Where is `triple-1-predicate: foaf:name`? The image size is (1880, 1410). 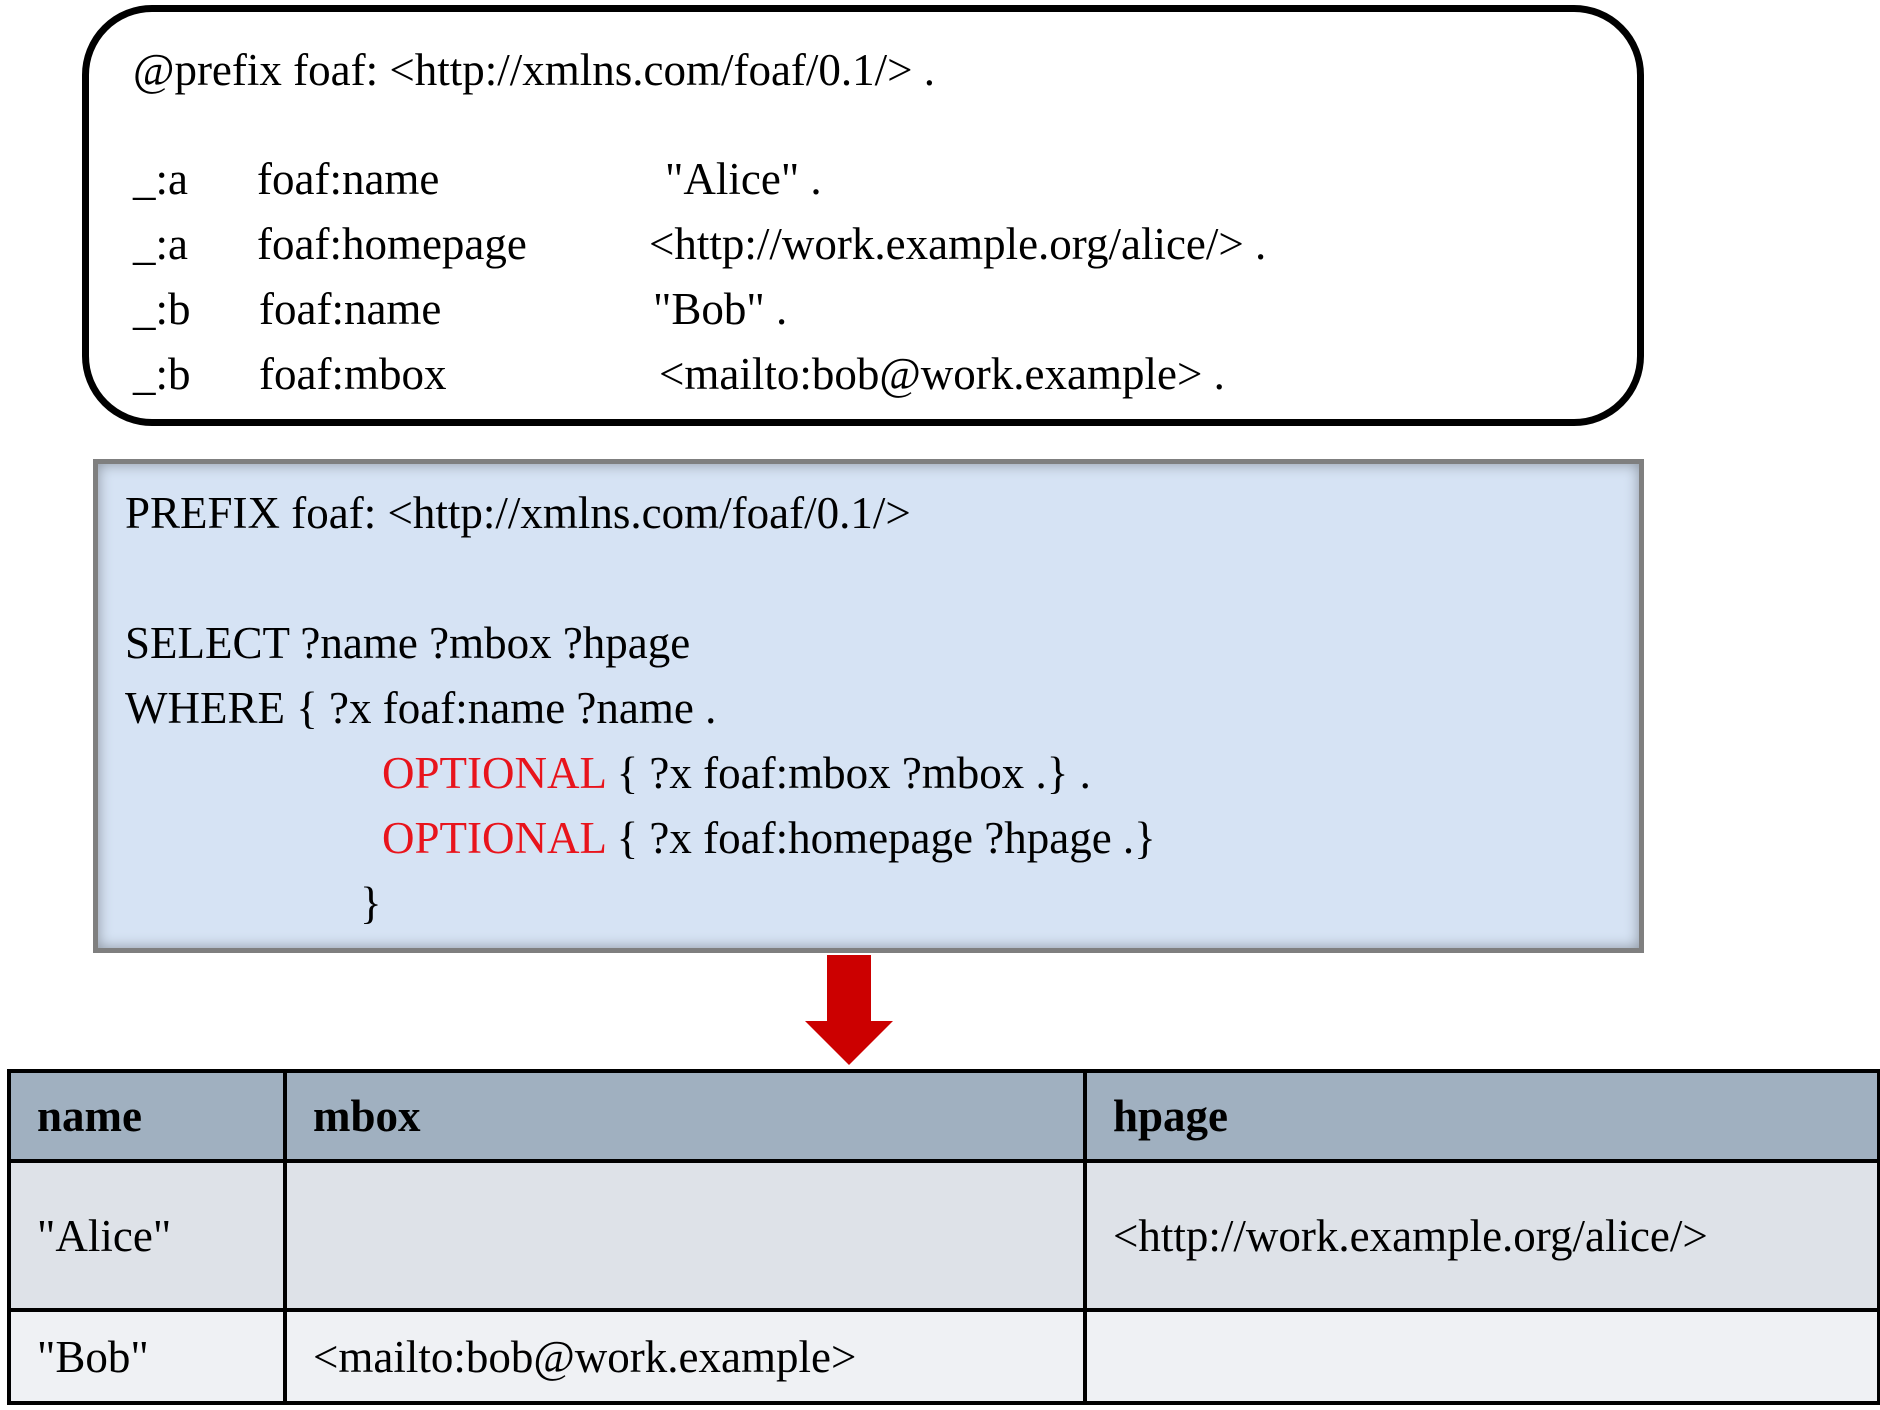
triple-1-predicate: foaf:name is located at coordinates (348, 179).